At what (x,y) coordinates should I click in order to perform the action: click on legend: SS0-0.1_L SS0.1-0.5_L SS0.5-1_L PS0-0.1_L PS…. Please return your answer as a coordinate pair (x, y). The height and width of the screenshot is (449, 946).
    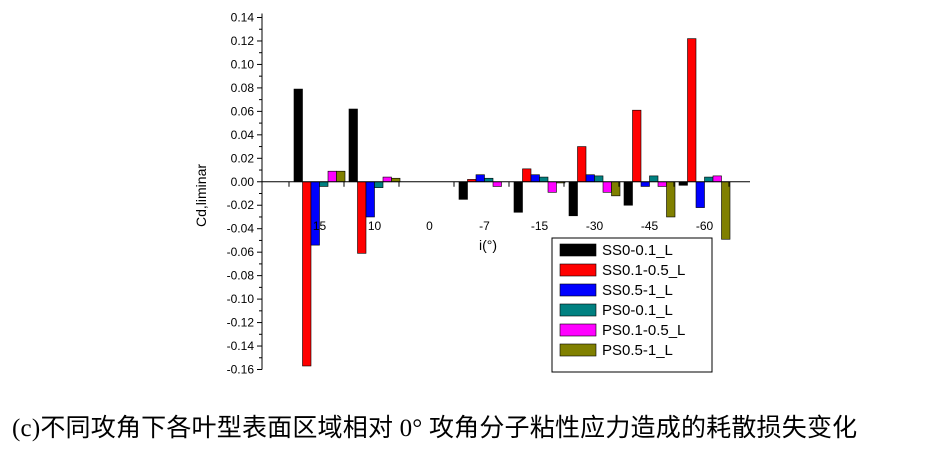
    Looking at the image, I should click on (632, 305).